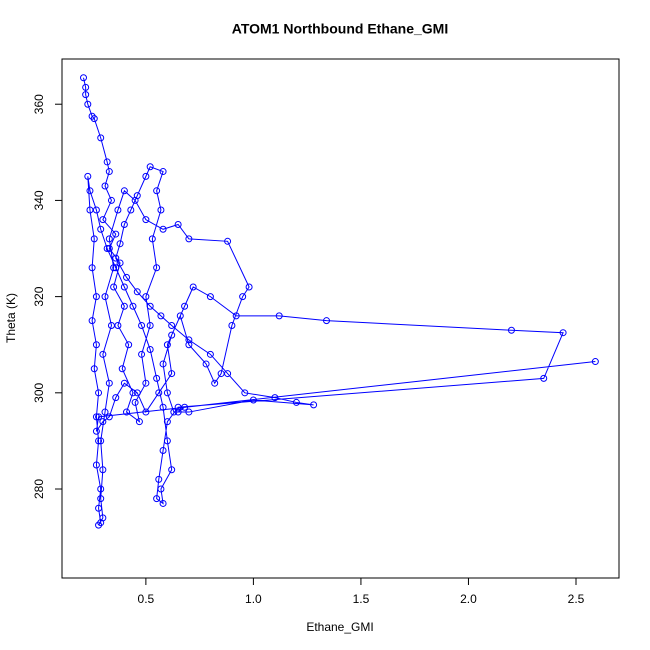 The height and width of the screenshot is (650, 650). Describe the element at coordinates (39, 296) in the screenshot. I see `y-tick-label: 320` at that location.